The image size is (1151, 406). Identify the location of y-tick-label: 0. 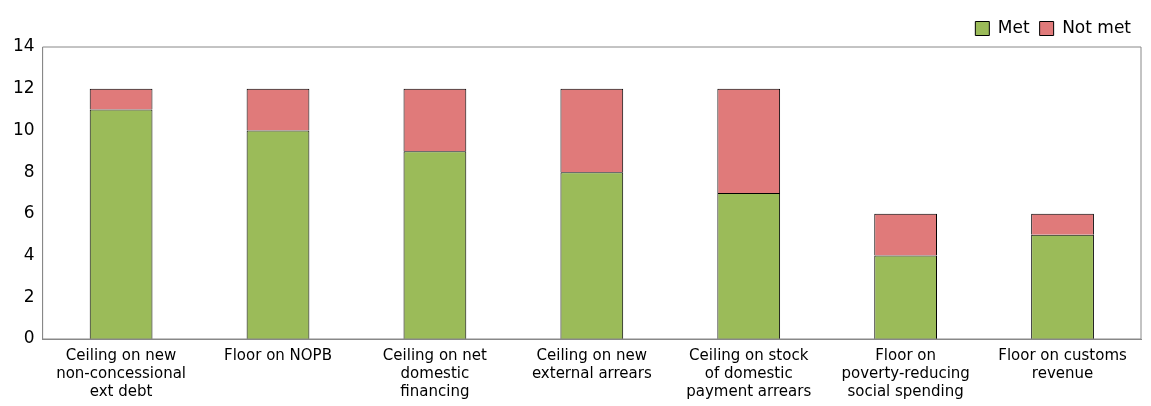
(29, 337).